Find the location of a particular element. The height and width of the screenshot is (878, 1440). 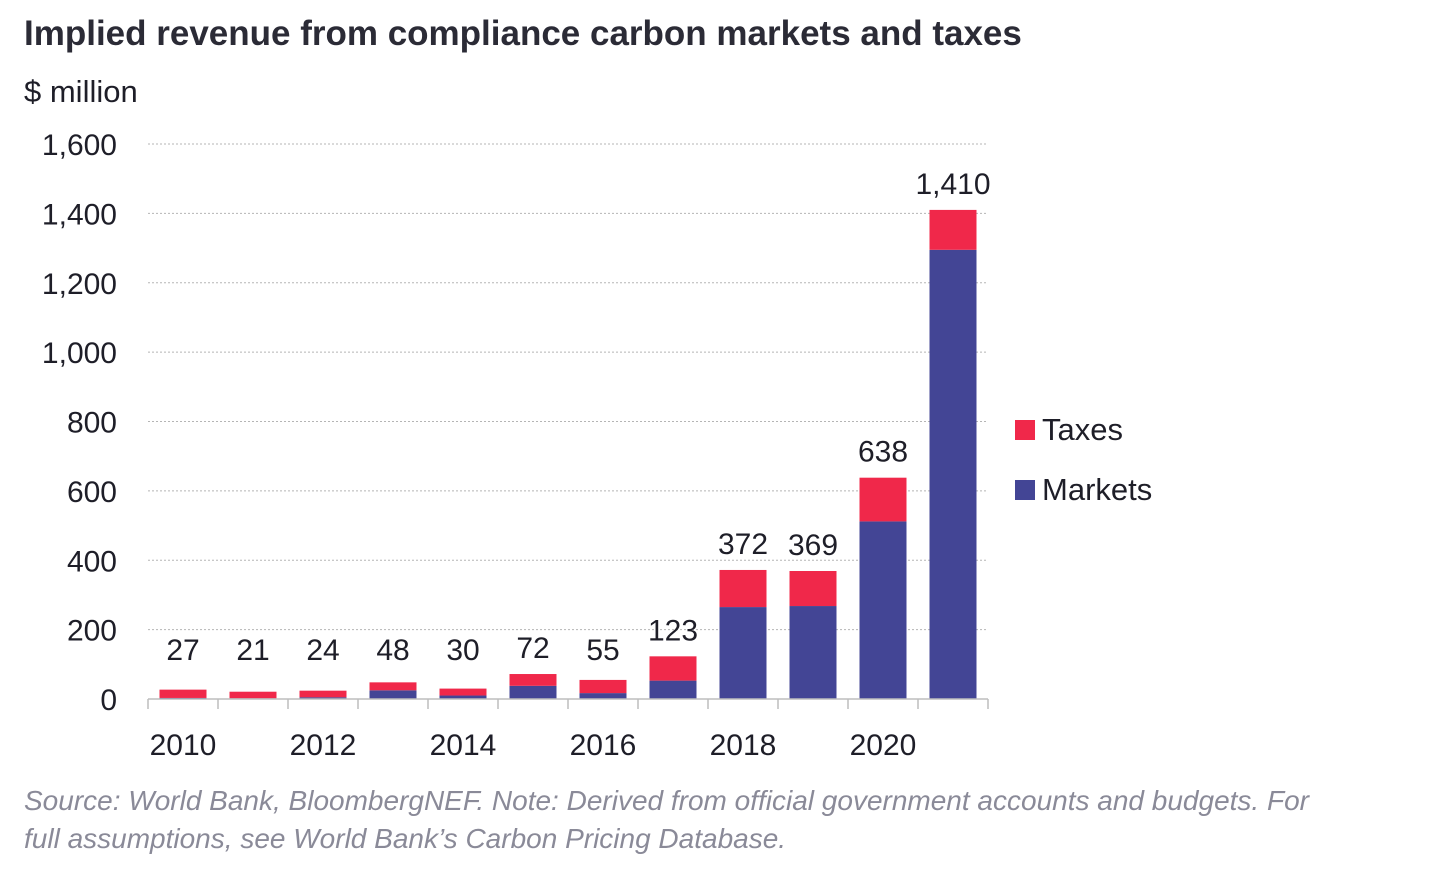

bar-taxes-2020 is located at coordinates (883, 499).